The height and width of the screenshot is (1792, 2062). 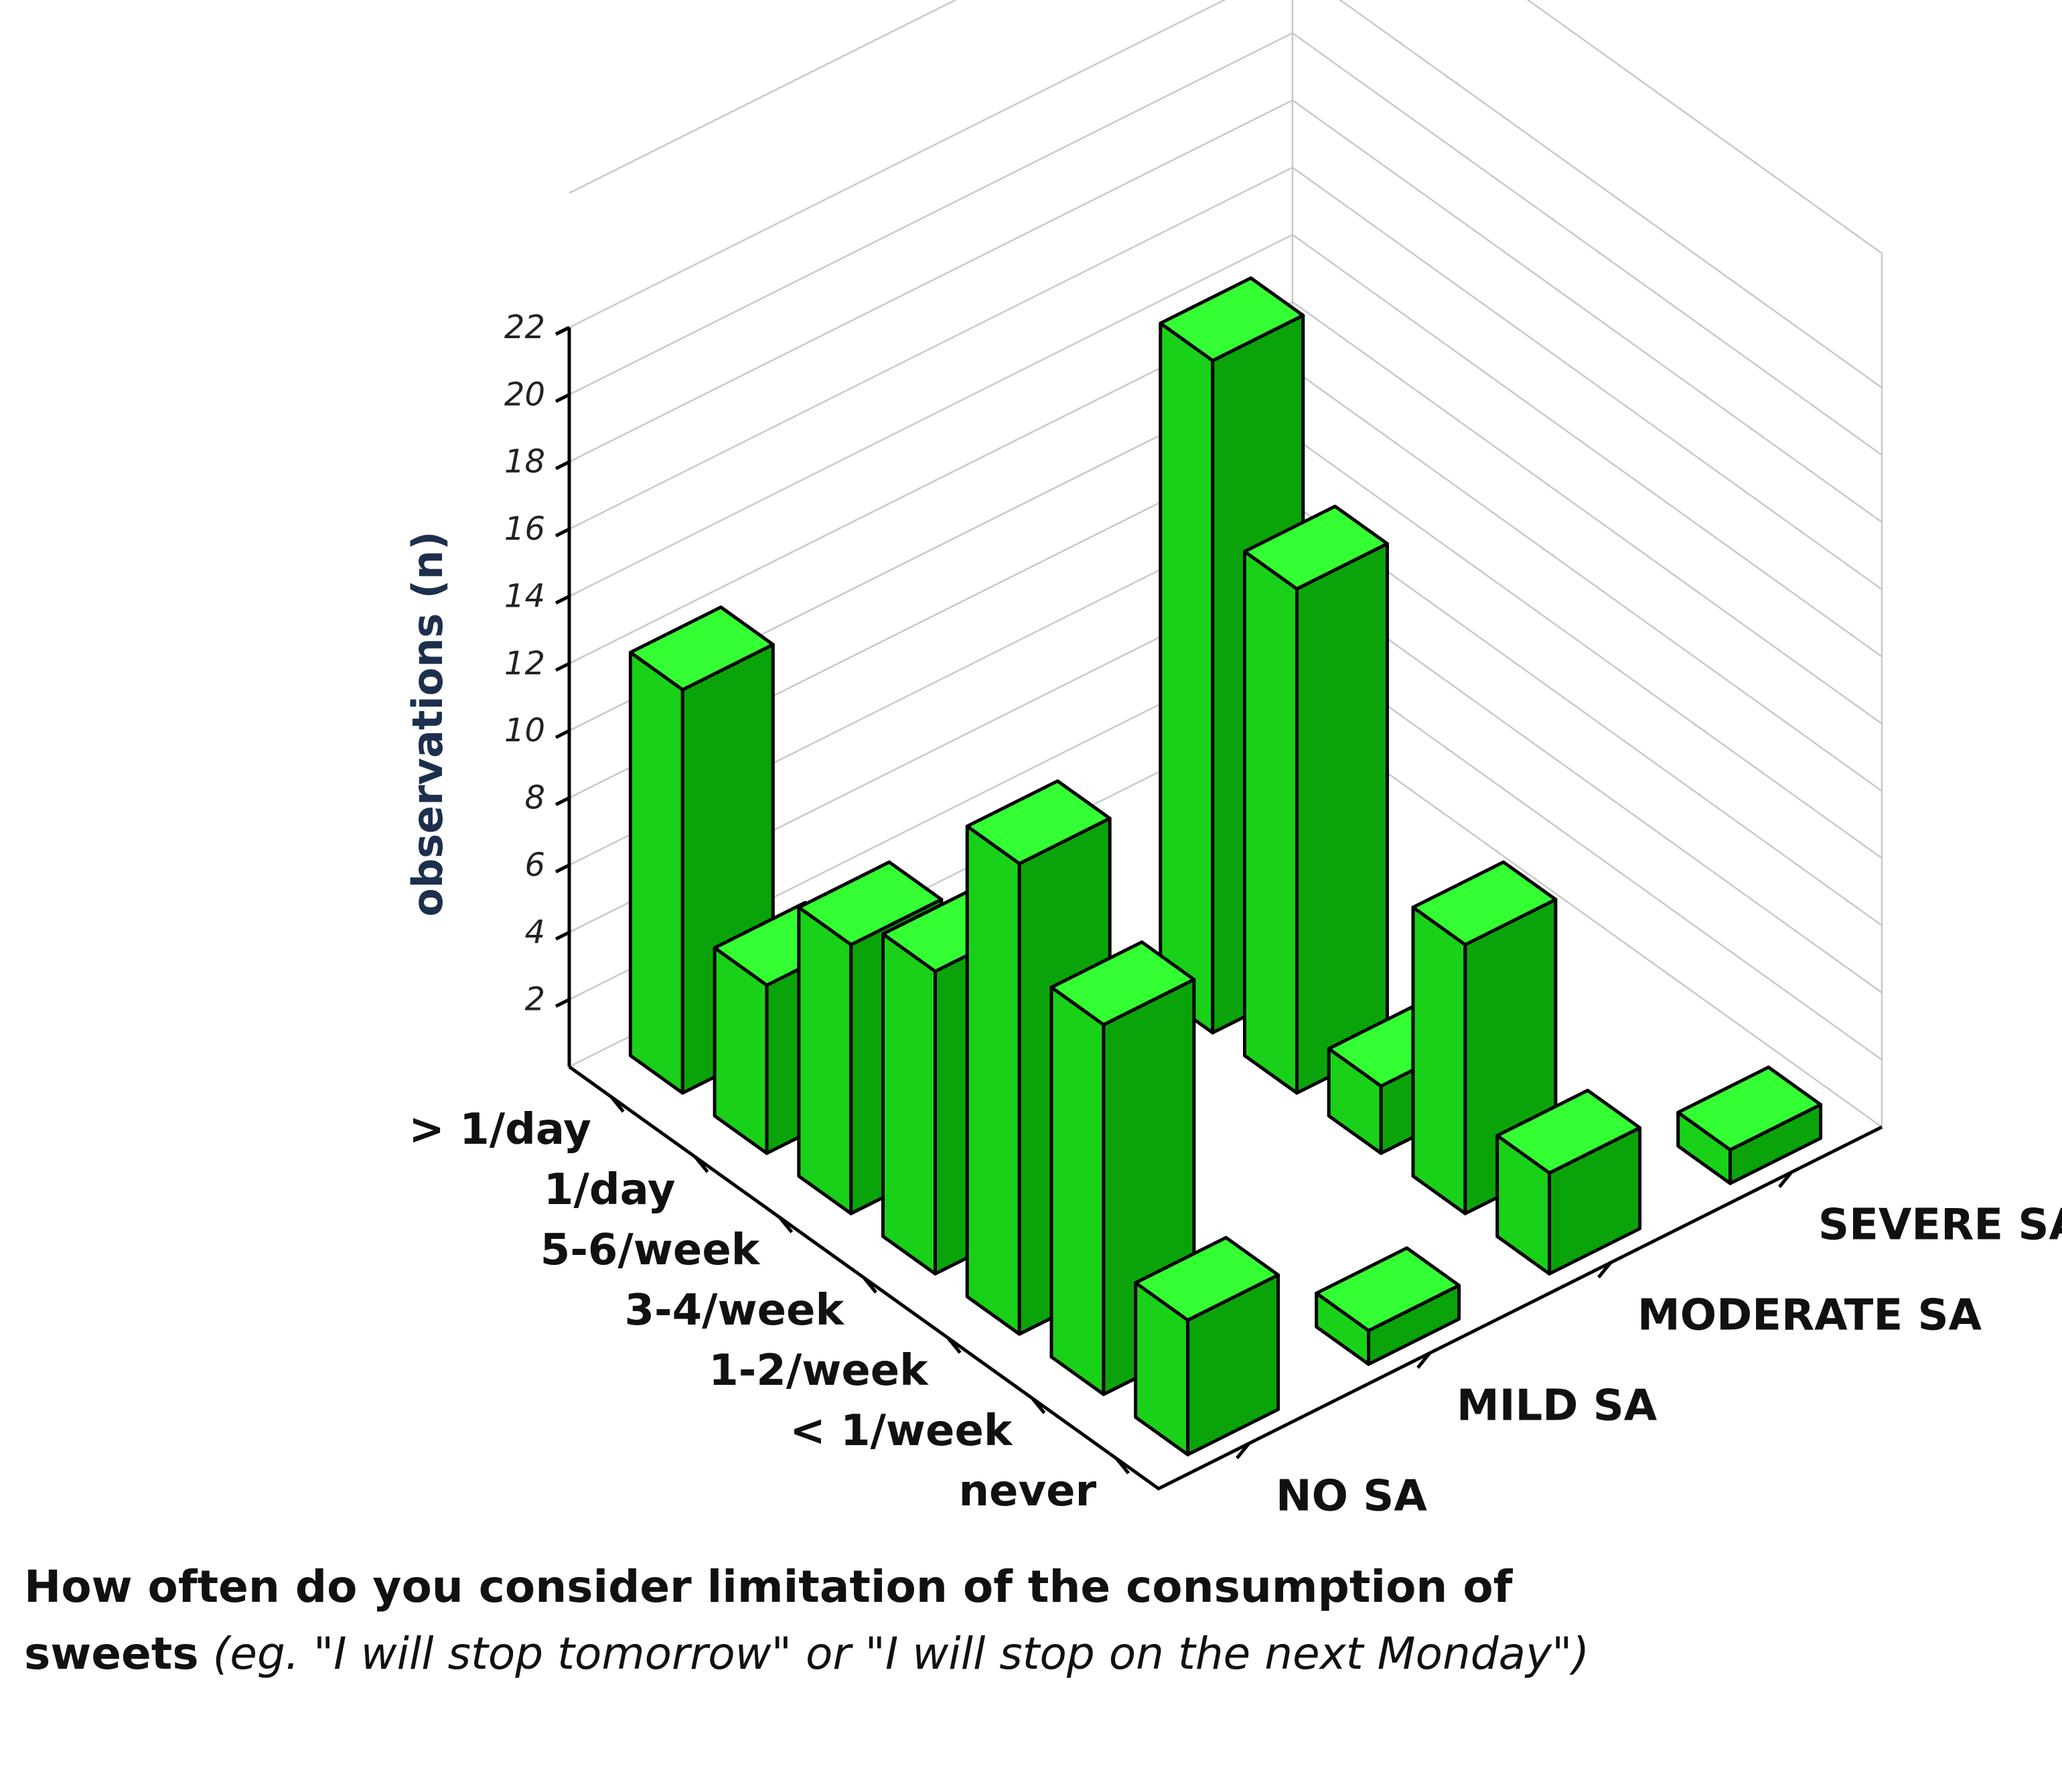 I want to click on z-tick-label-4: 4, so click(x=534, y=932).